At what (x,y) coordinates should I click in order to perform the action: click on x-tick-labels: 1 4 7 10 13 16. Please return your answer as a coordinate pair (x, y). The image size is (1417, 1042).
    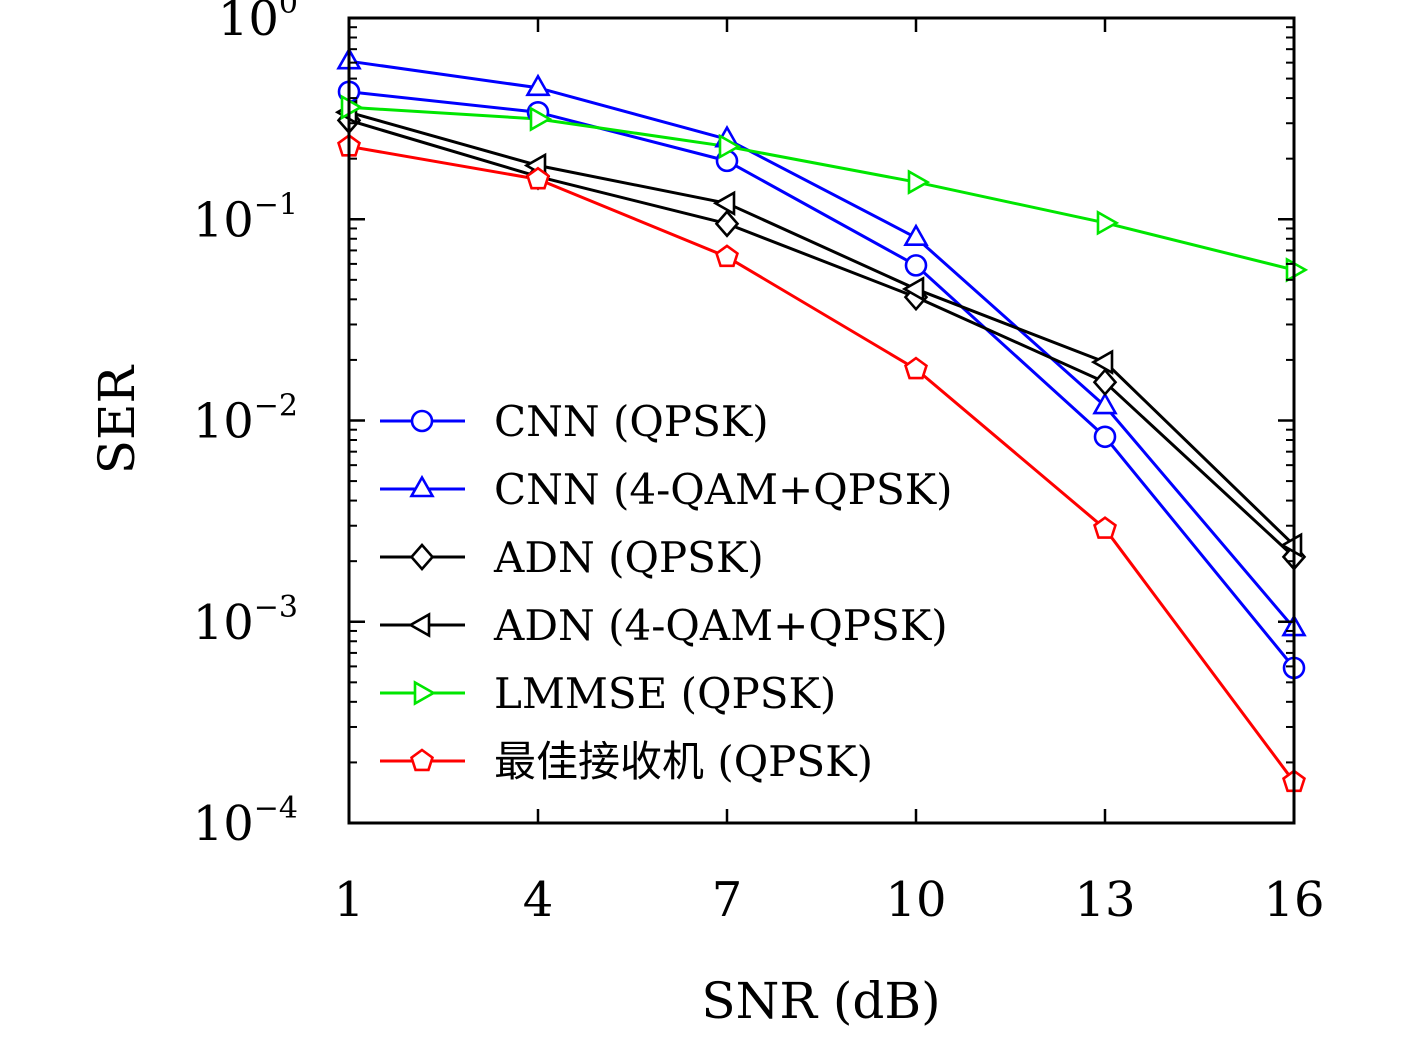
    Looking at the image, I should click on (829, 900).